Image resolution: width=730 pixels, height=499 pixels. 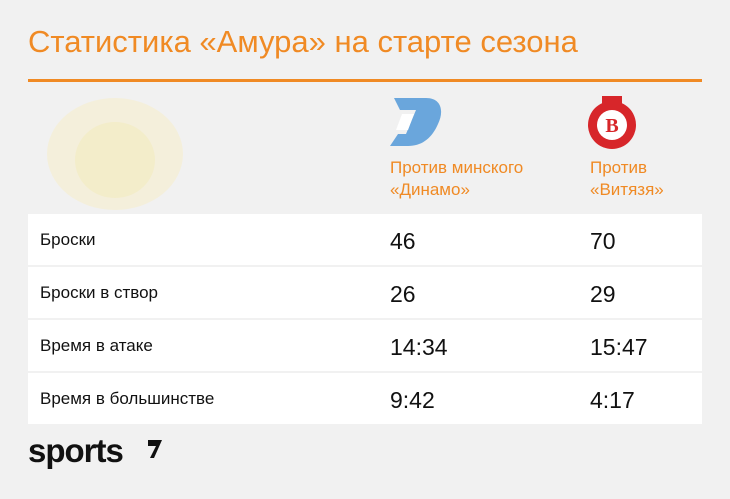 I want to click on cell-value: 29, so click(x=603, y=294).